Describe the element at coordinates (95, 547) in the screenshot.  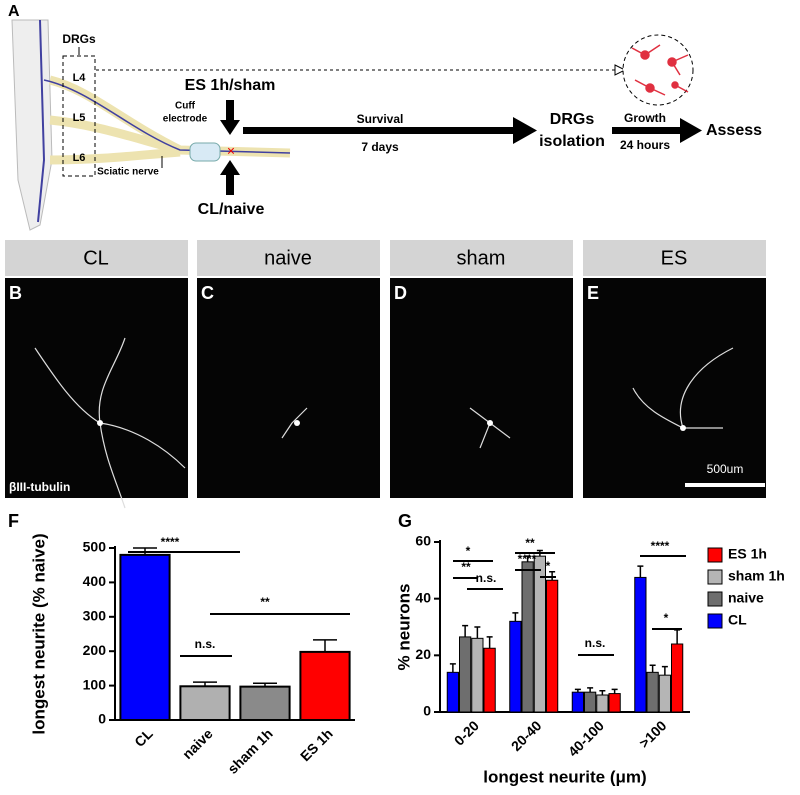
I see `y-tick-label: 500` at that location.